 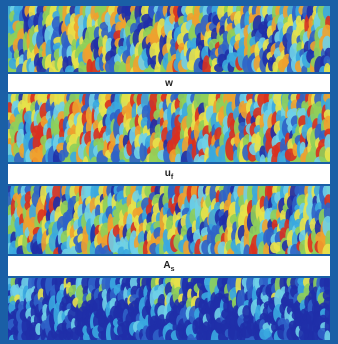 I want to click on label-uf: uf, so click(x=169, y=174).